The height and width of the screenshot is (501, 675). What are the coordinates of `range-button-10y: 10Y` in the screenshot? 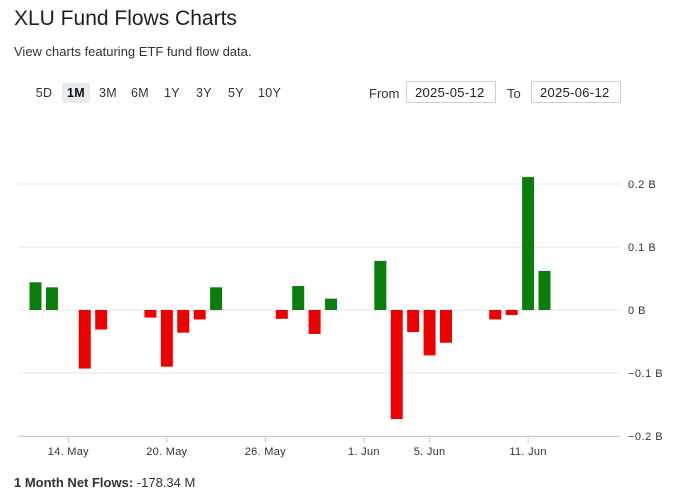 It's located at (270, 93).